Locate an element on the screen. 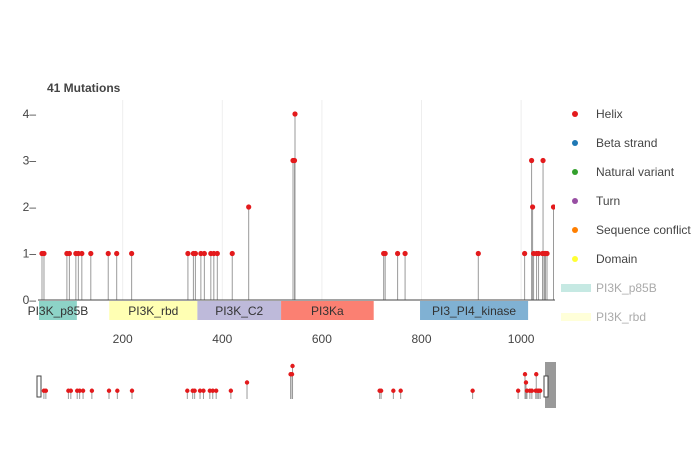  domain-label: PI3_PI4_kinase is located at coordinates (474, 311).